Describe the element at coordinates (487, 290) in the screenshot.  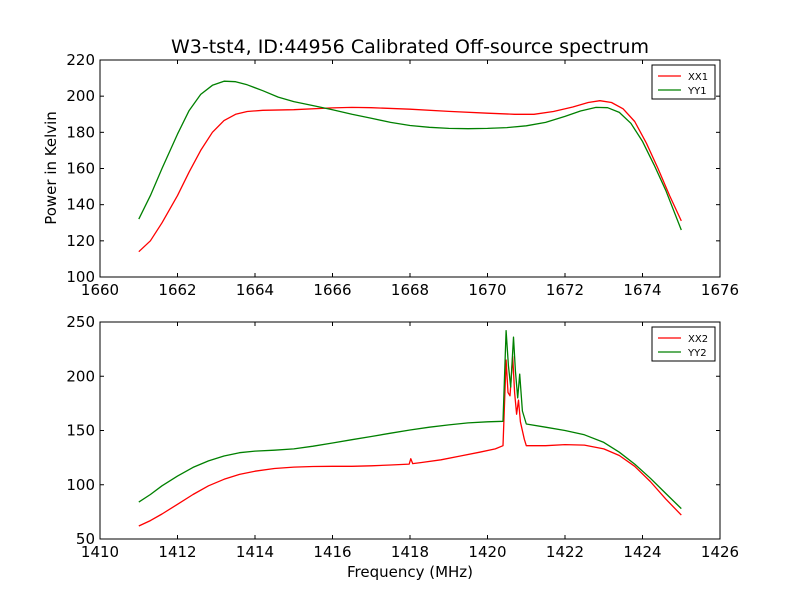
I see `top-xtick-label: 1670` at that location.